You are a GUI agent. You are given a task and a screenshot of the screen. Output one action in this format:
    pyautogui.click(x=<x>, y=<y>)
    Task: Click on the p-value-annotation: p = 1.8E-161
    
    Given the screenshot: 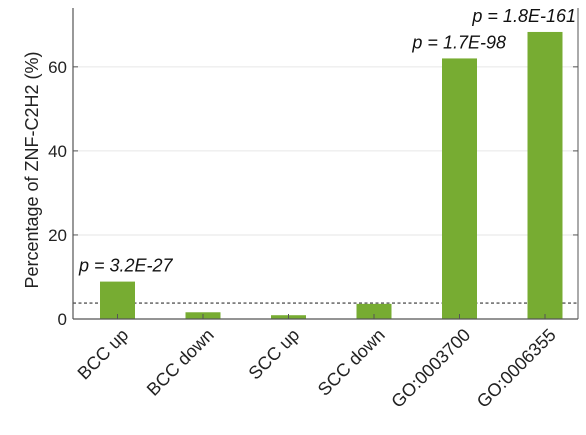 What is the action you would take?
    pyautogui.click(x=523, y=16)
    